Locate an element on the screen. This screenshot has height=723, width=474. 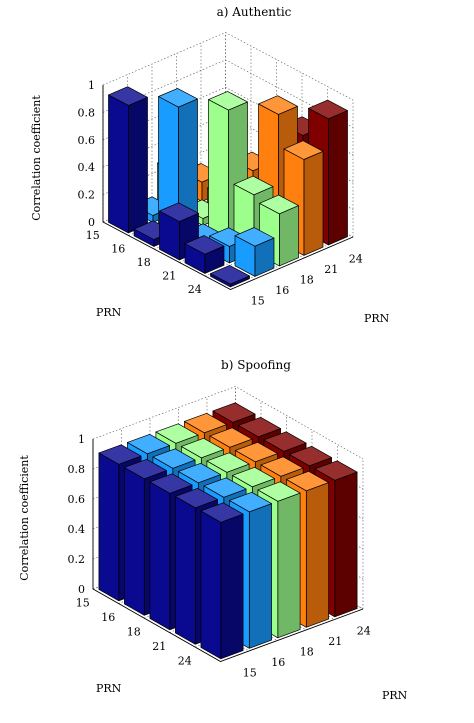
bar-prn18-prn18 is located at coordinates (228, 165).